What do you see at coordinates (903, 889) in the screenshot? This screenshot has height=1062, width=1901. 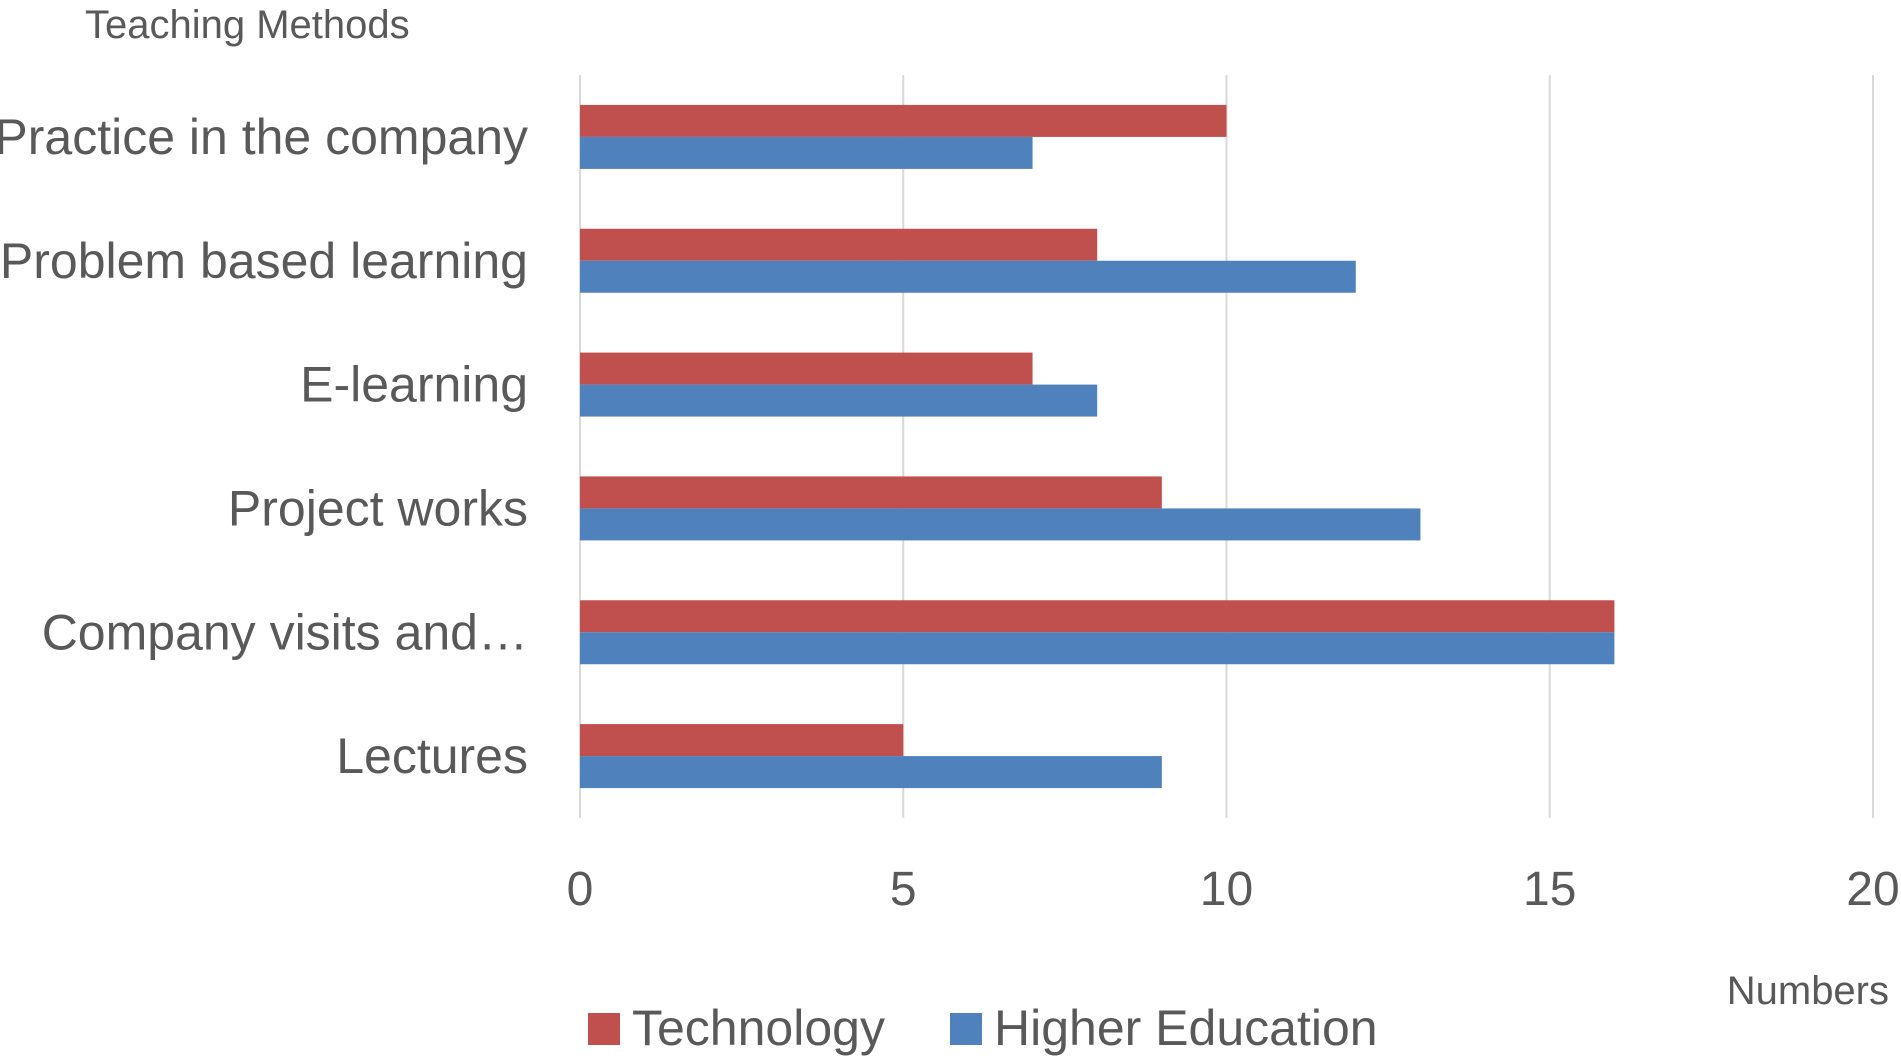 I see `x-tick-label: 5` at bounding box center [903, 889].